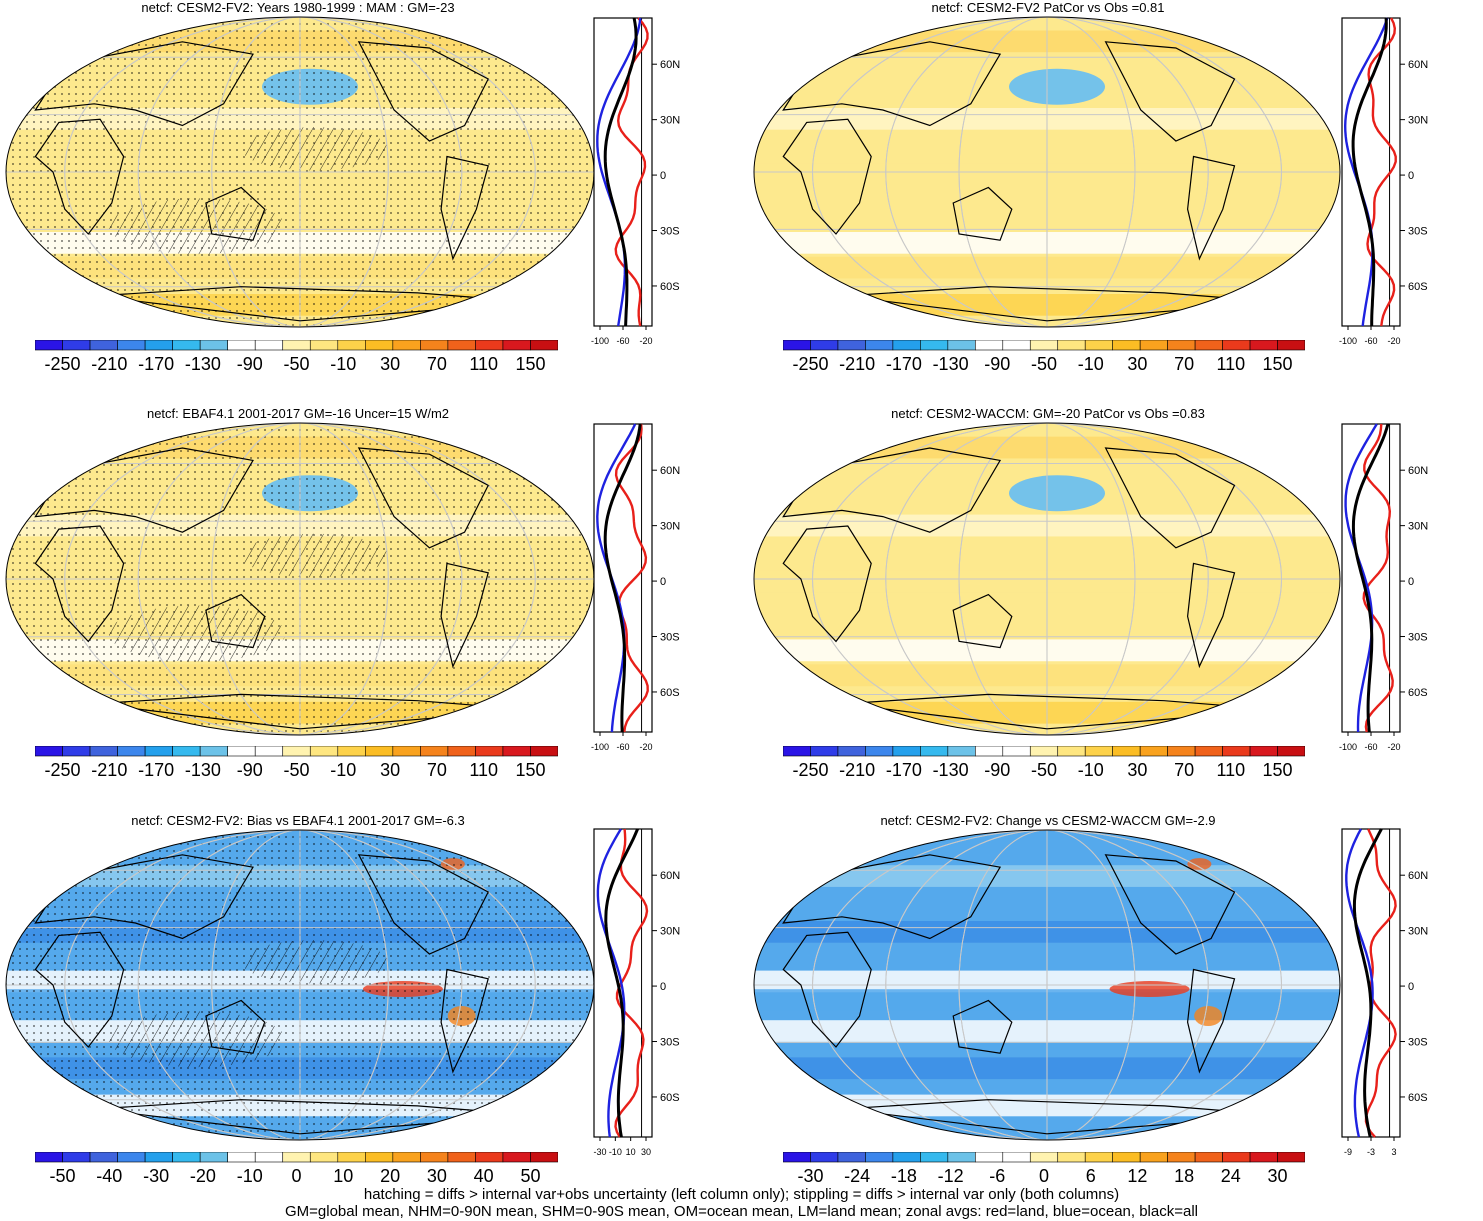 This screenshot has width=1483, height=1221. I want to click on zonal-average-plot: W m-260N30N030S60S-9-33, so click(1384, 992).